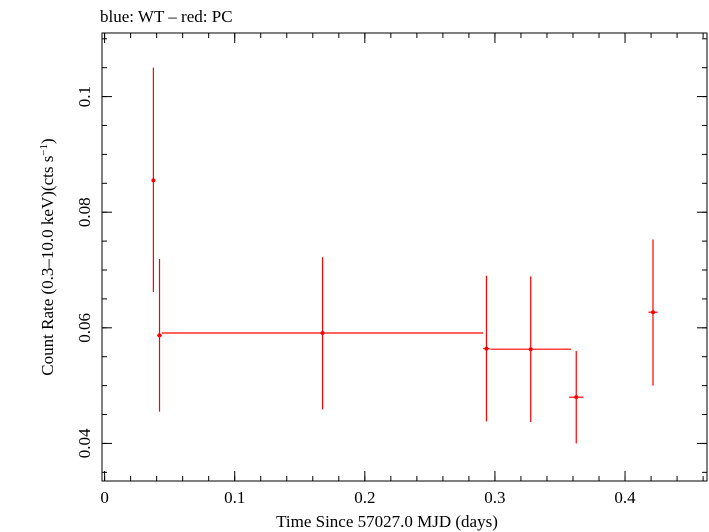  I want to click on x-axis-label: Time Since 57027.0 MJD (days), so click(387, 521).